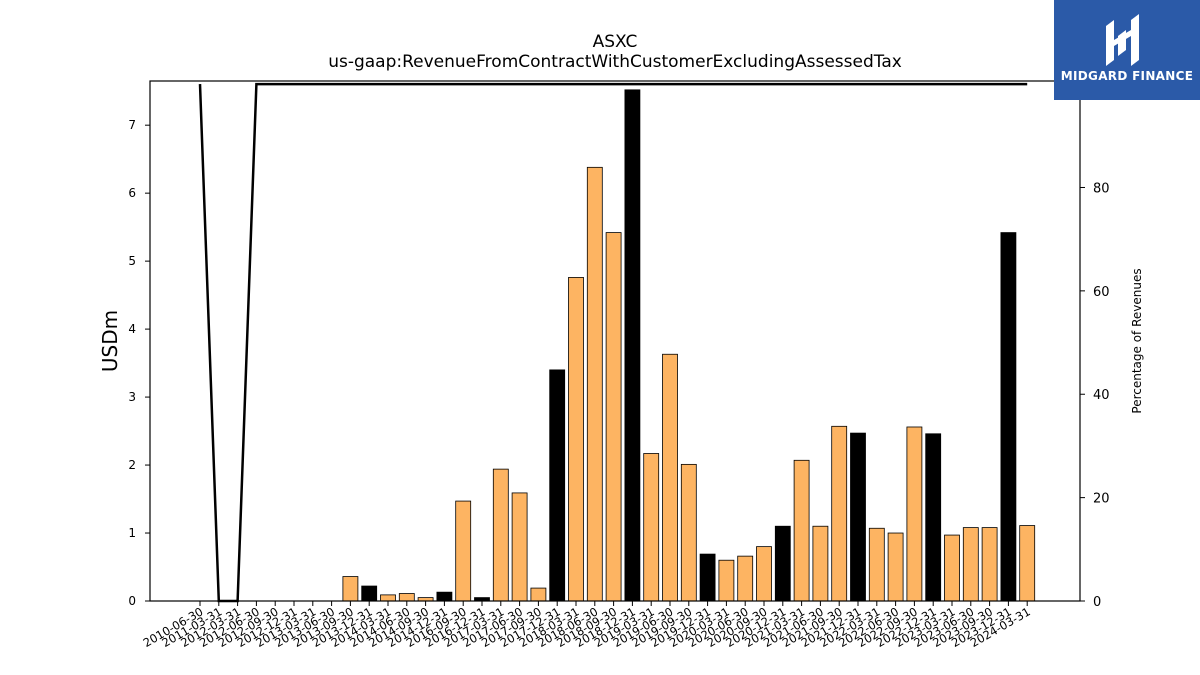 This screenshot has width=1200, height=675. Describe the element at coordinates (1137, 340) in the screenshot. I see `y2-axis-label: Percentage of Revenues` at that location.